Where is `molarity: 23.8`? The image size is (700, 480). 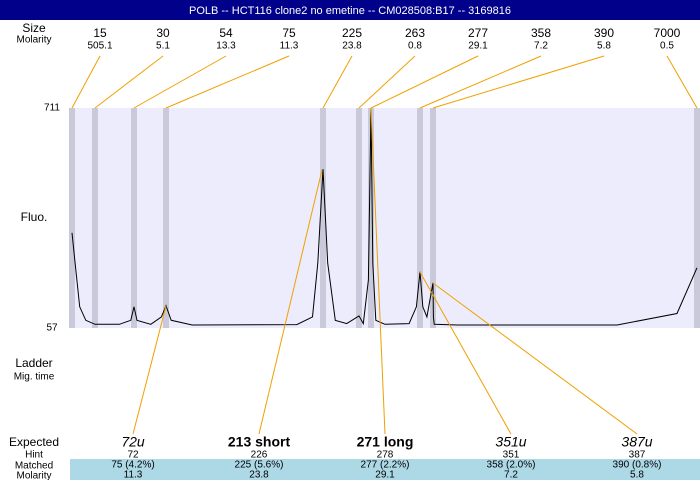
molarity: 23.8 is located at coordinates (259, 475).